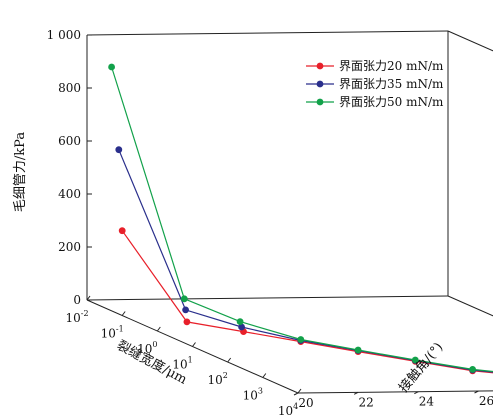 This screenshot has height=418, width=493. I want to click on y-axis-label: 接触角/(°), so click(421, 367).